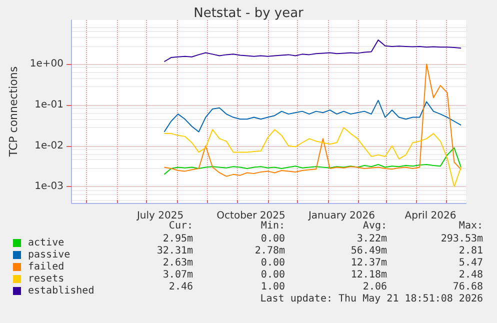 The height and width of the screenshot is (323, 497). Describe the element at coordinates (341, 216) in the screenshot. I see `x-tick-label: January 2026` at that location.